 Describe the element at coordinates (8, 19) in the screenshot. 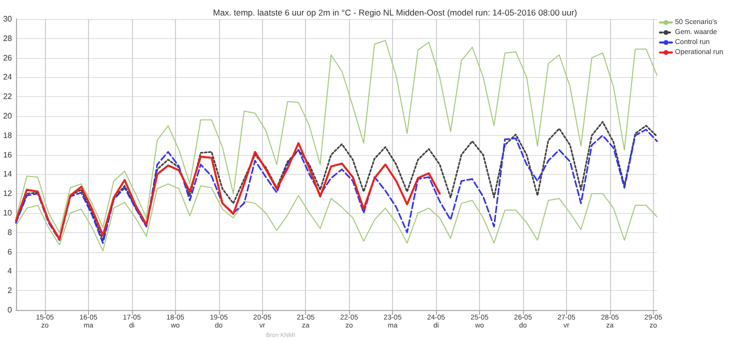

I see `y-tick-label: 30` at that location.